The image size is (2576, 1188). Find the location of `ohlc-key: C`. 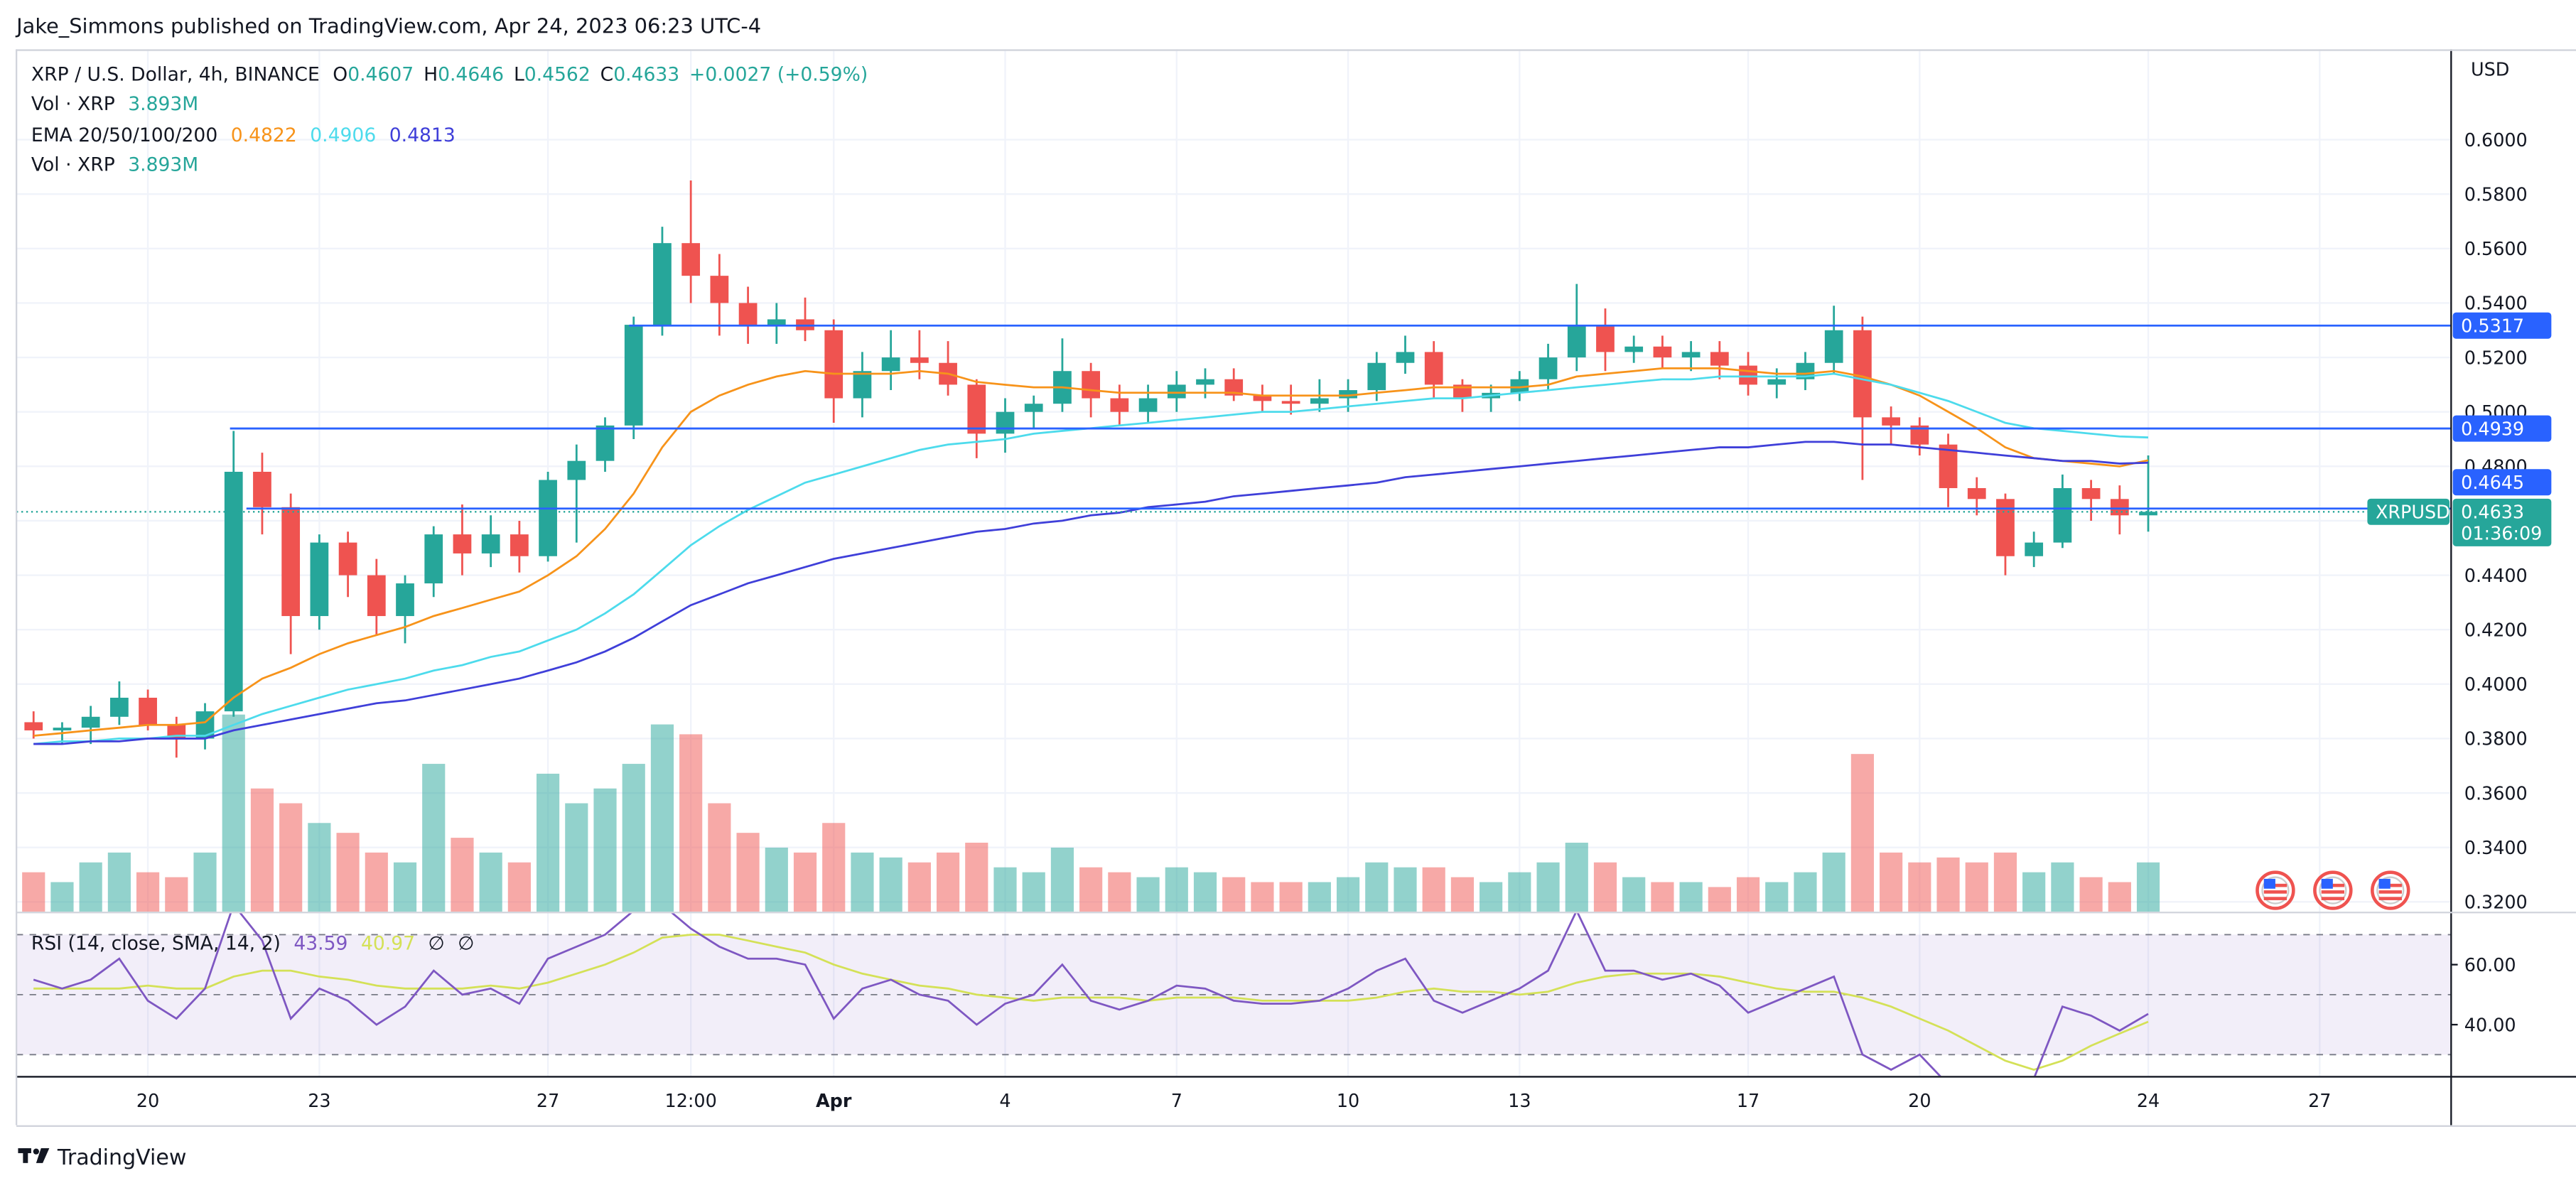

ohlc-key: C is located at coordinates (607, 74).